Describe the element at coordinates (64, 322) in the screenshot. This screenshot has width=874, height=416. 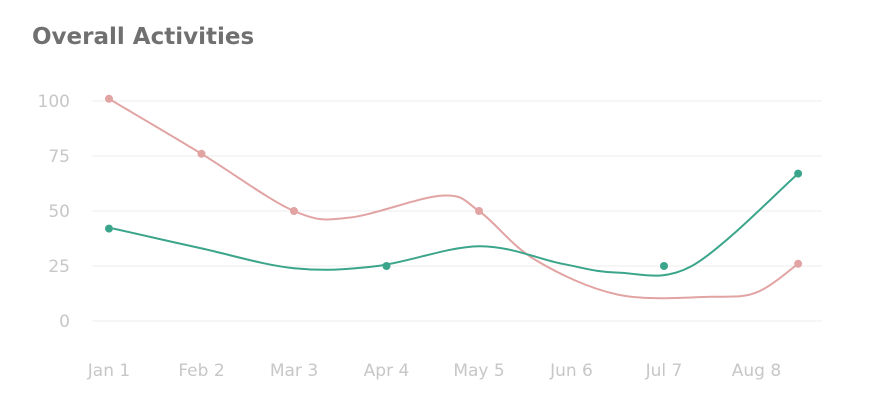
I see `y-tick-label: 0` at that location.